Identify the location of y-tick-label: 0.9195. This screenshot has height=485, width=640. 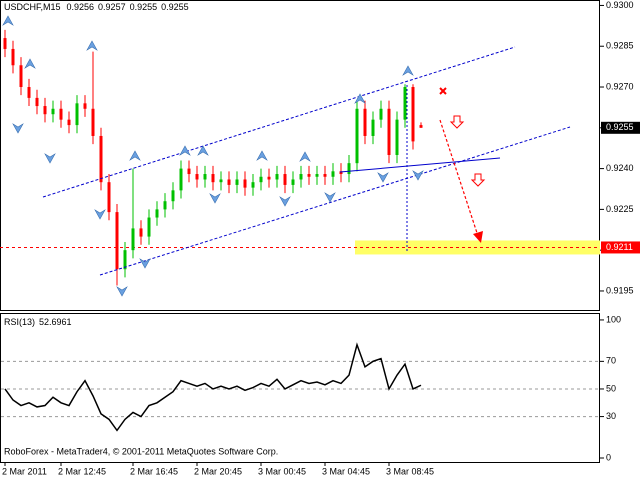
(620, 290).